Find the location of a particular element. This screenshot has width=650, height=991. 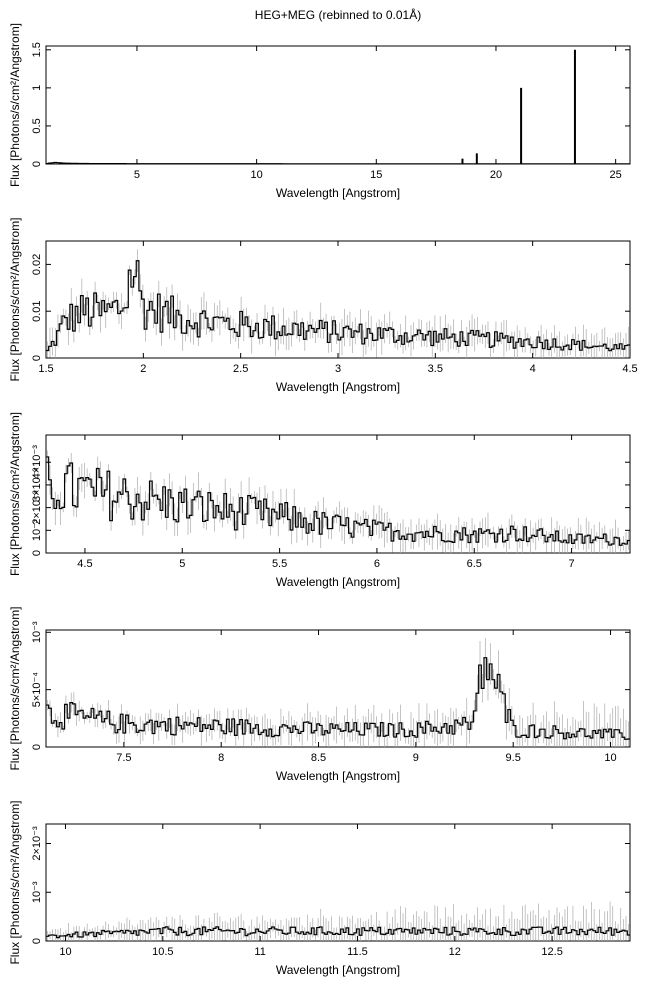

y-tick-label: 0.02 is located at coordinates (37, 264).